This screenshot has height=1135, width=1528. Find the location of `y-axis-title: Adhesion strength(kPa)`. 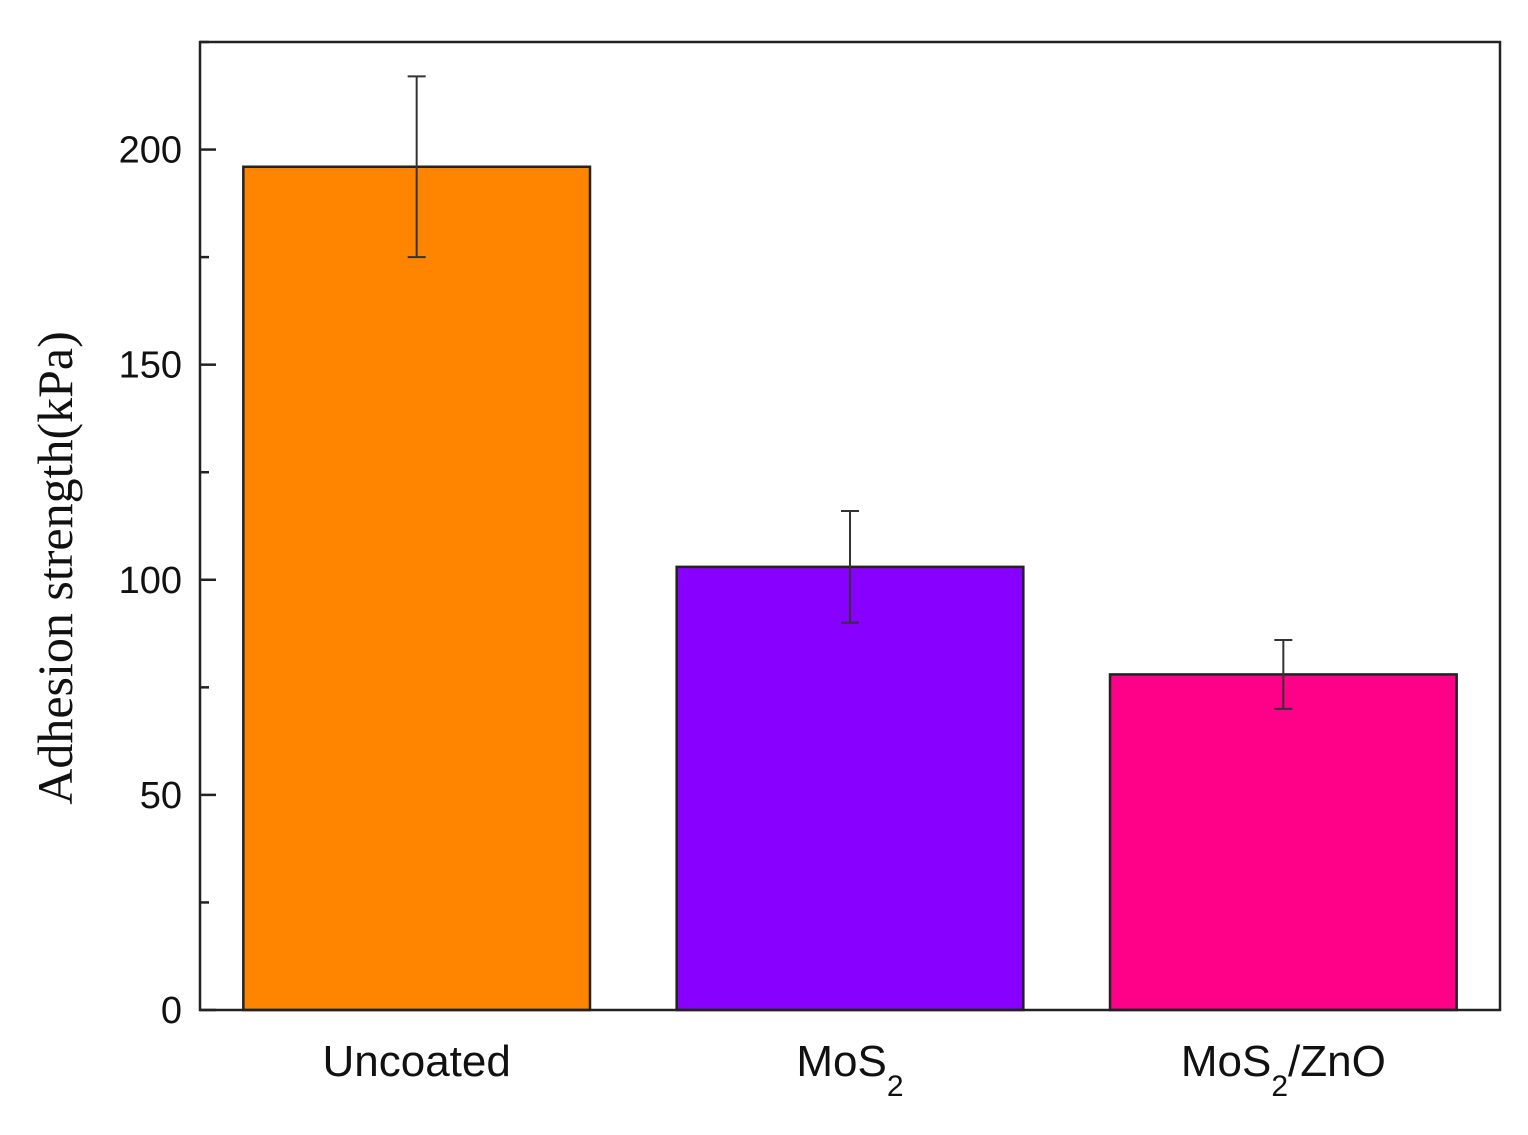

y-axis-title: Adhesion strength(kPa) is located at coordinates (55, 568).